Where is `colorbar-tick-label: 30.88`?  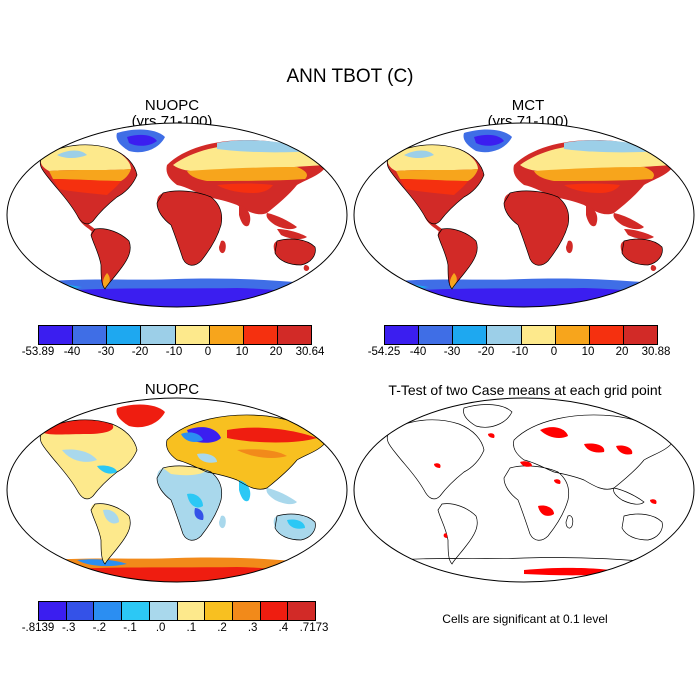
colorbar-tick-label: 30.88 is located at coordinates (656, 352).